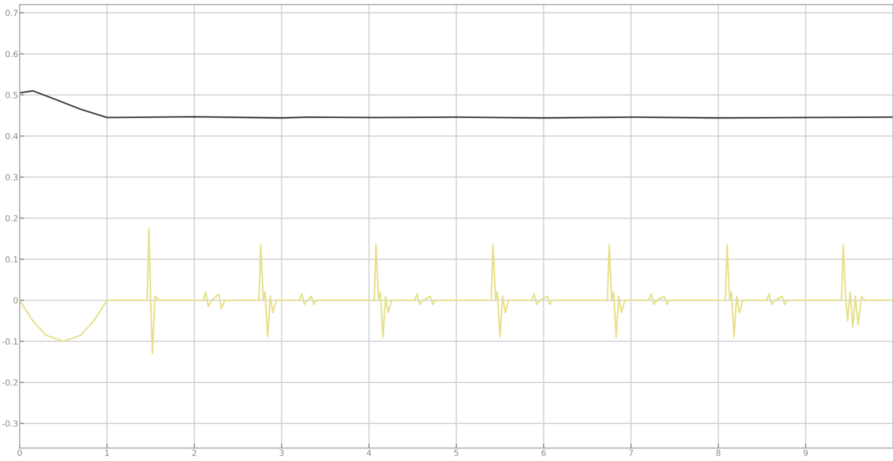 This screenshot has width=893, height=461. Describe the element at coordinates (12, 177) in the screenshot. I see `y-tick-label: 0.3` at that location.